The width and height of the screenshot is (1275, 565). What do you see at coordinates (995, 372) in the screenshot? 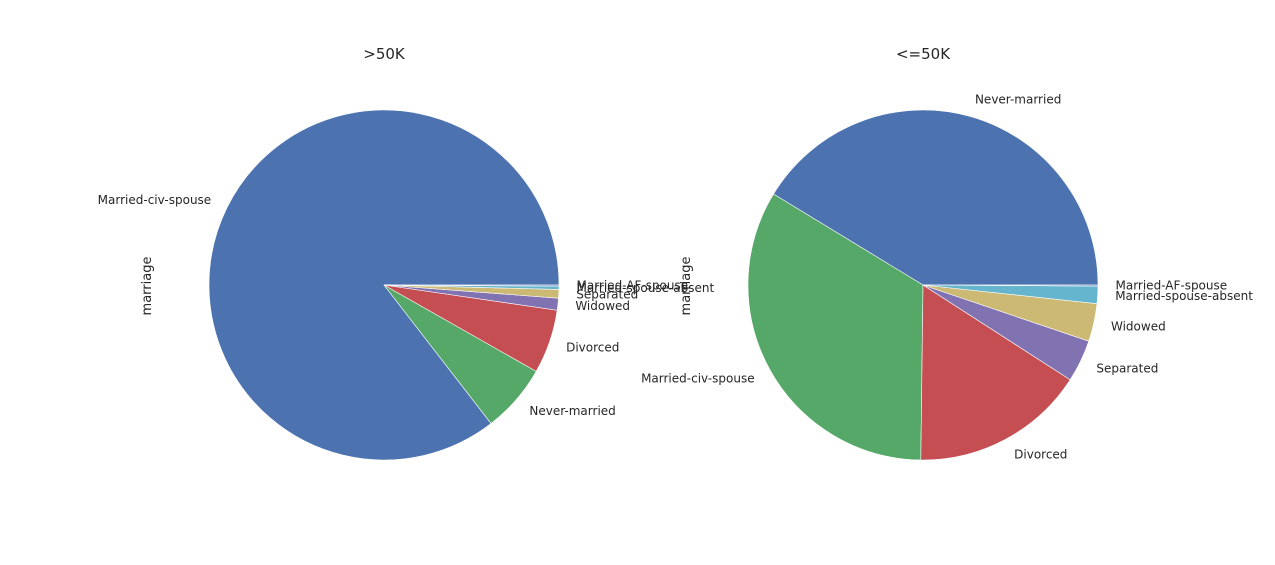
I see `pie-slice-divorced` at bounding box center [995, 372].